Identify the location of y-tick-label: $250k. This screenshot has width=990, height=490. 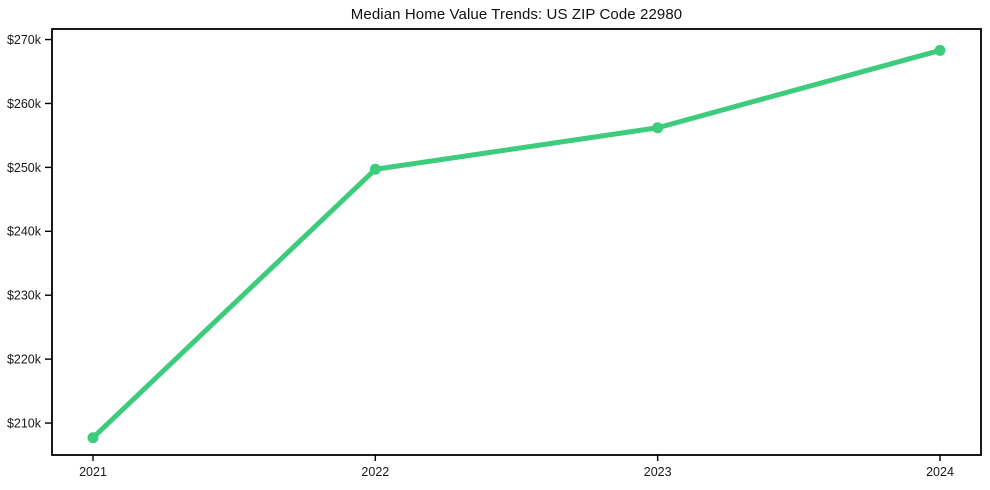
(24, 168).